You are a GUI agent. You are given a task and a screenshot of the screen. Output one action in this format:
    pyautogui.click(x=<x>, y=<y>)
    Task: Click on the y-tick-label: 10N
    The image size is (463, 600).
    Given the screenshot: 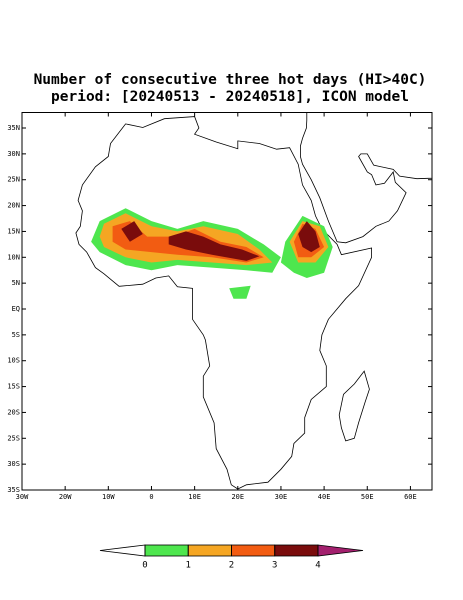 What is the action you would take?
    pyautogui.click(x=13, y=257)
    